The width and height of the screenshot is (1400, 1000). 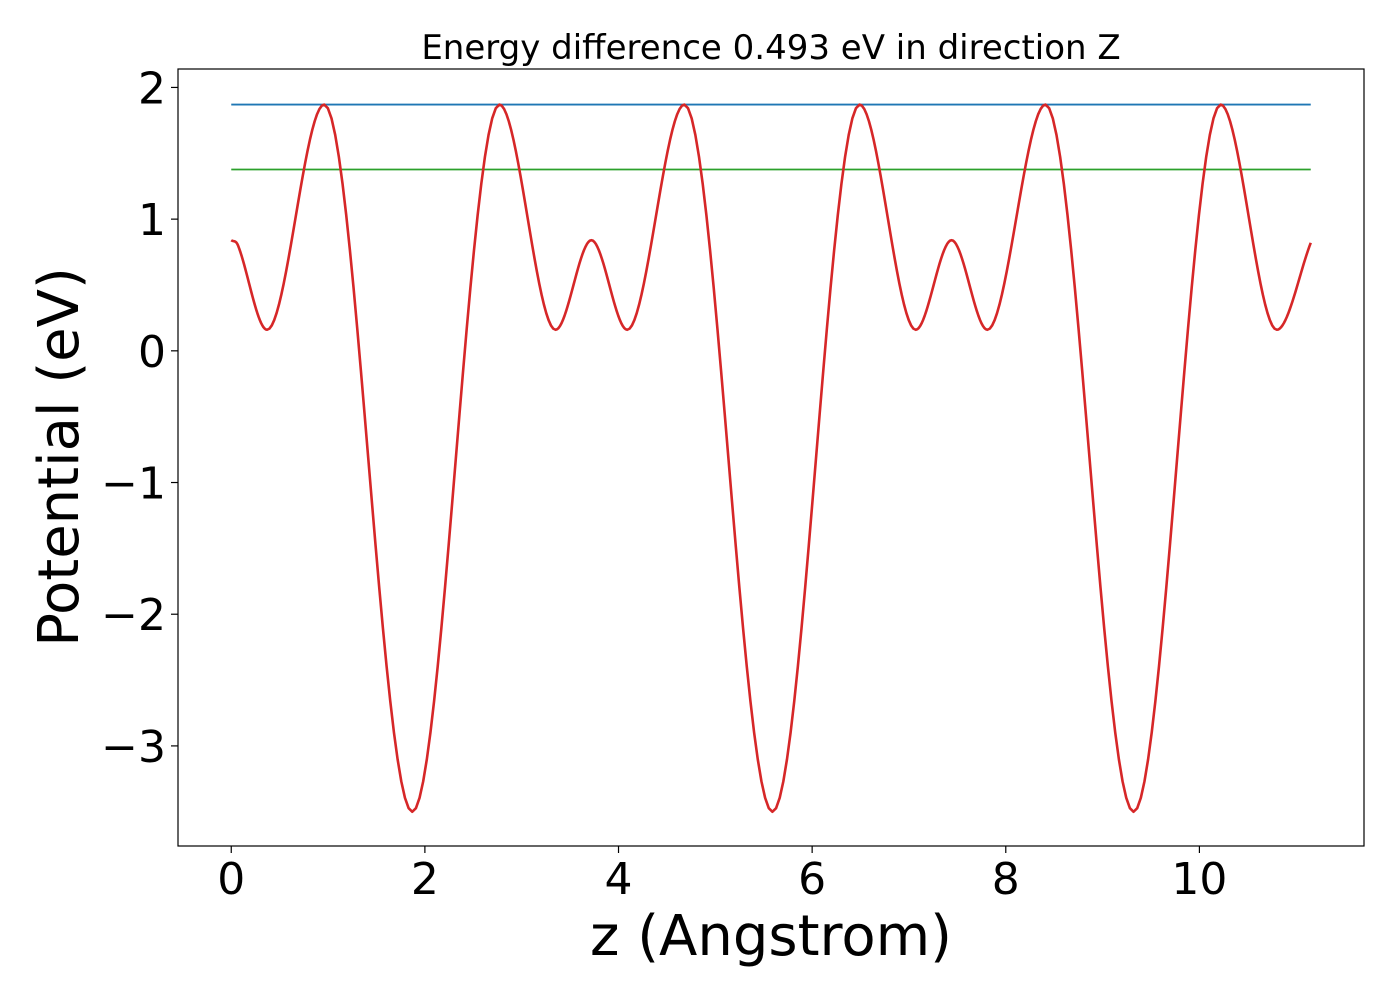 What do you see at coordinates (59, 457) in the screenshot?
I see `y-axis-label: Potential (eV)` at bounding box center [59, 457].